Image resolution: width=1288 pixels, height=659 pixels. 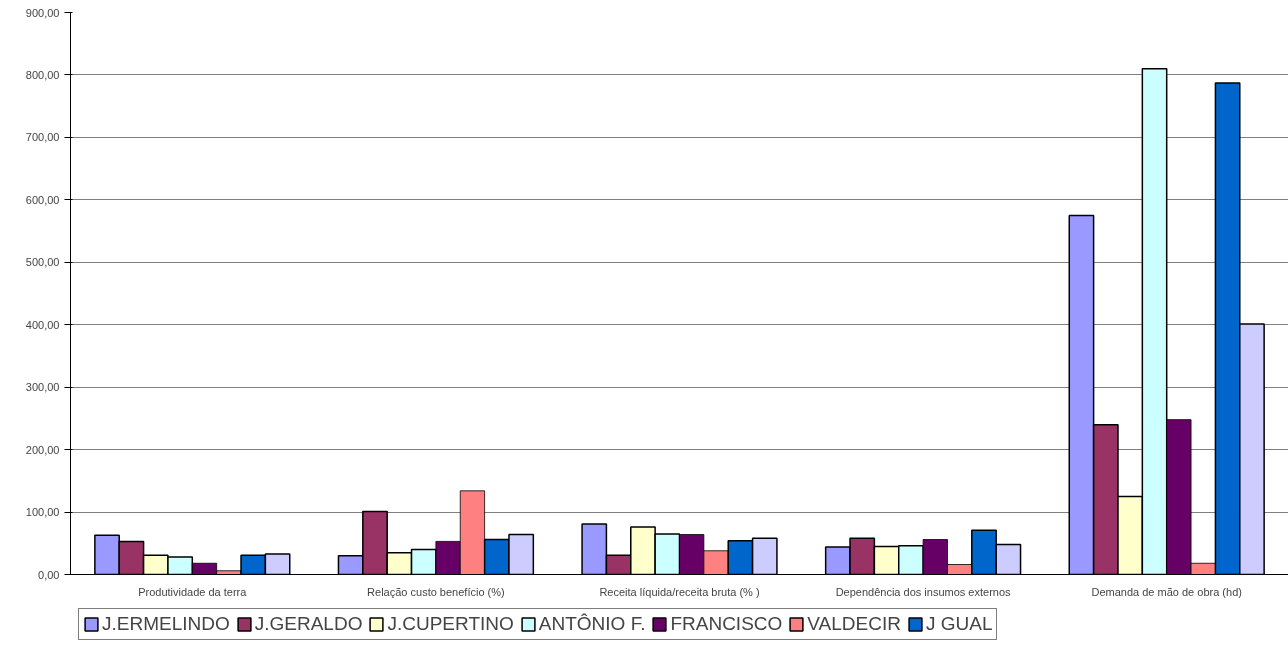 I want to click on y-tick-label: 500,00, so click(x=42, y=262).